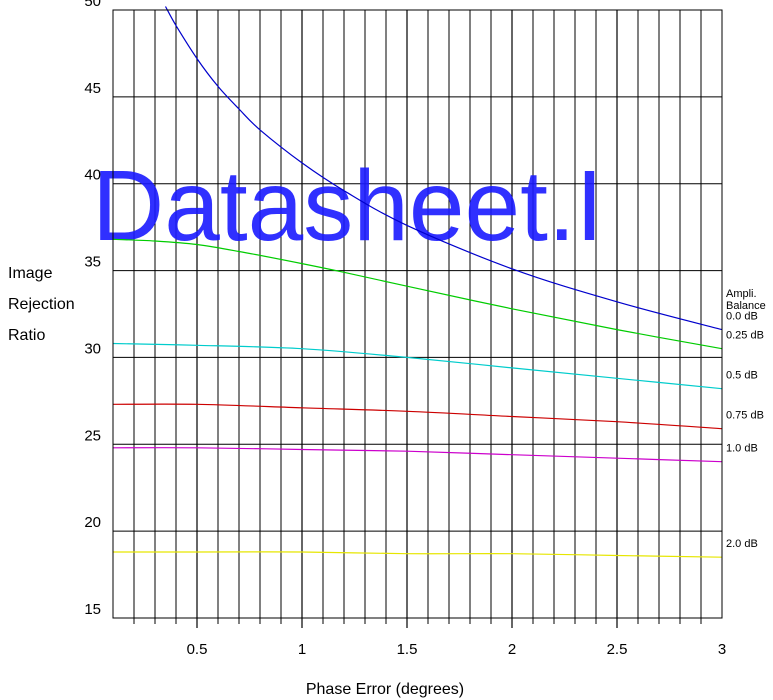  Describe the element at coordinates (92, 522) in the screenshot. I see `y-tick-label: 20` at that location.